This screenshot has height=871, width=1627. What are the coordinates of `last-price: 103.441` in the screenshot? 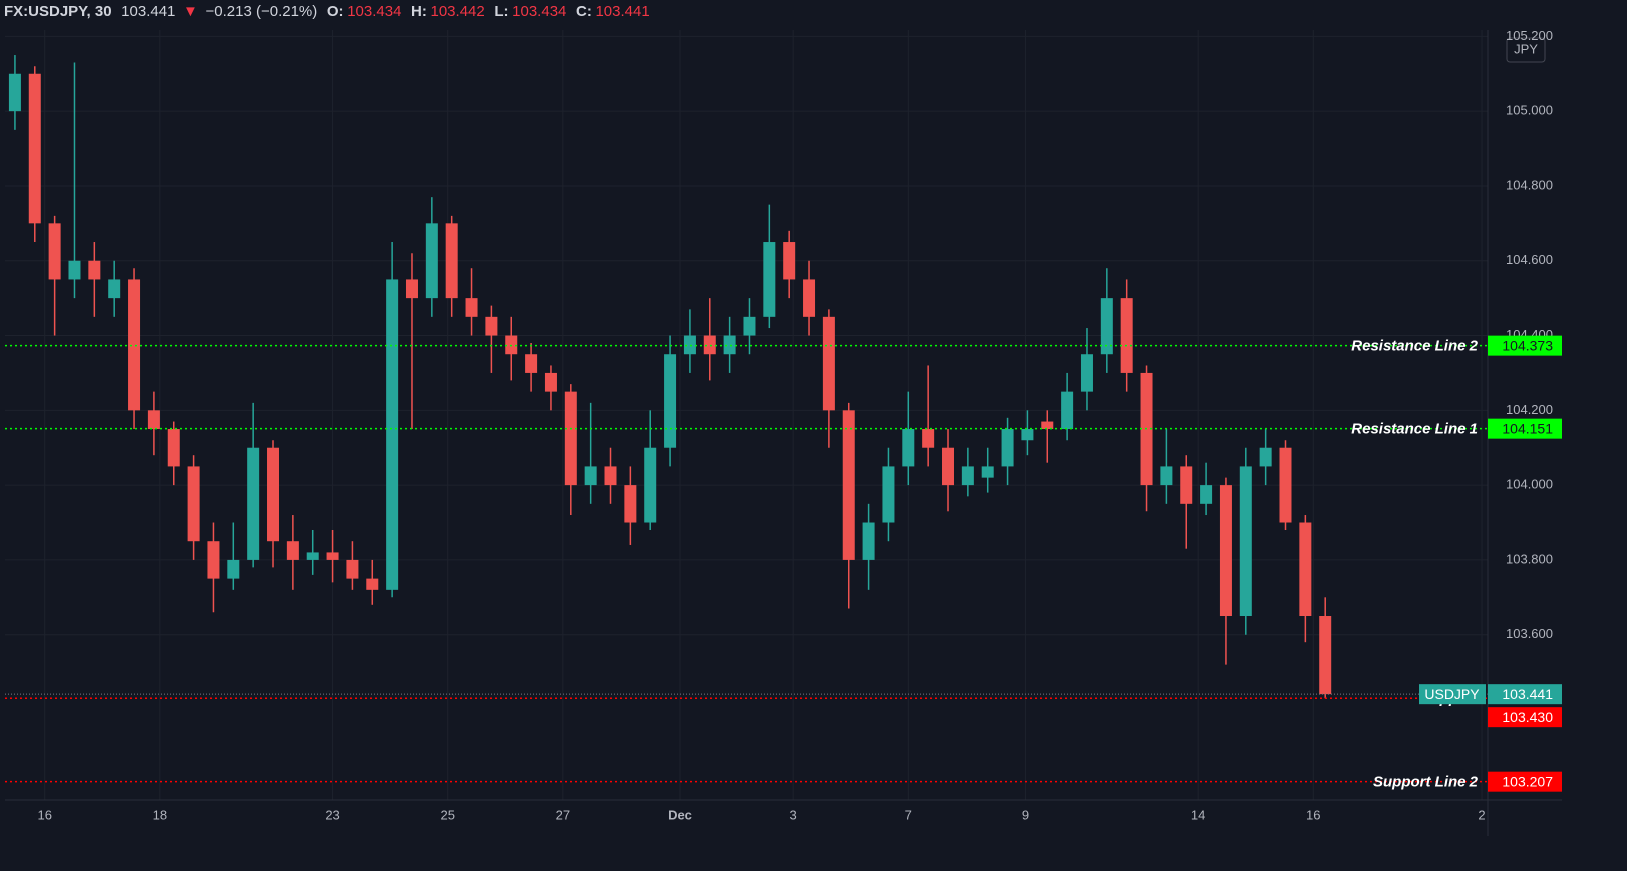 It's located at (148, 11).